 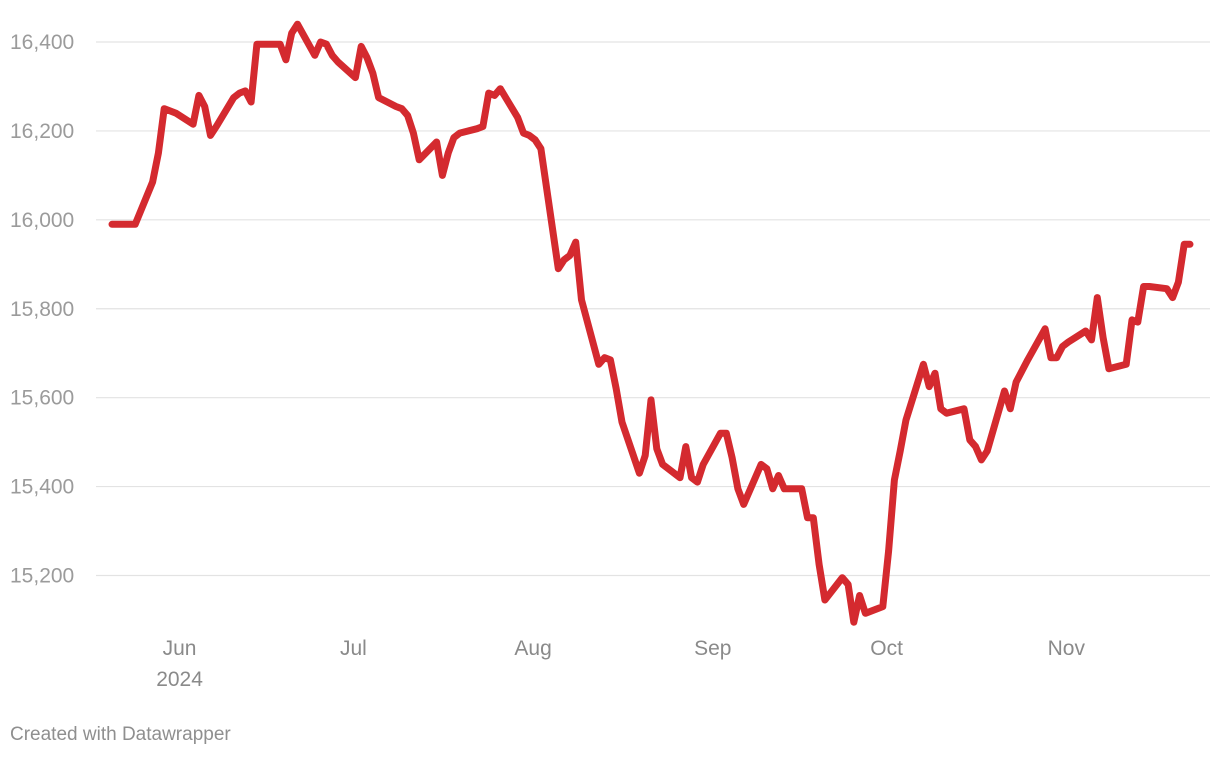 I want to click on x-axis-ticks: Jun 2024 Jul Aug Sep Oct Nov, so click(x=620, y=664).